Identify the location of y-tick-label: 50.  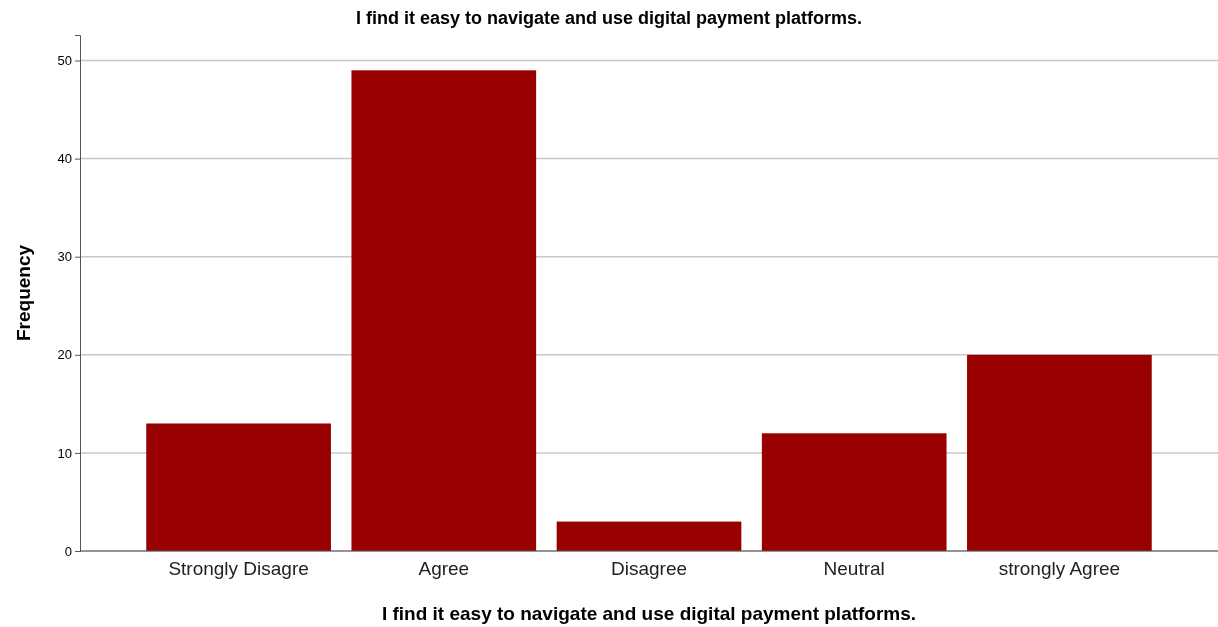
(64, 61).